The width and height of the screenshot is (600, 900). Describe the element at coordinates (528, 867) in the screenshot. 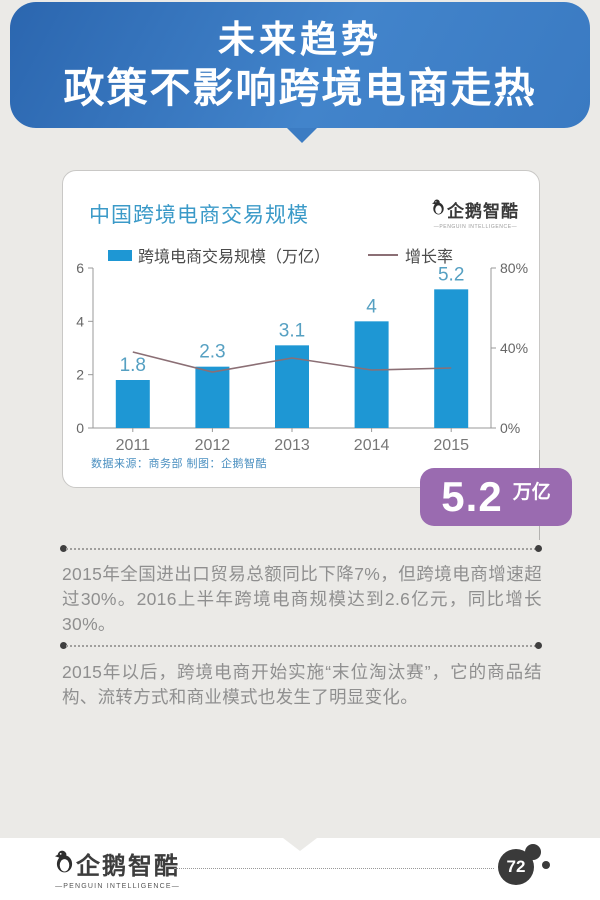

I see `page-number-badge: 72` at that location.